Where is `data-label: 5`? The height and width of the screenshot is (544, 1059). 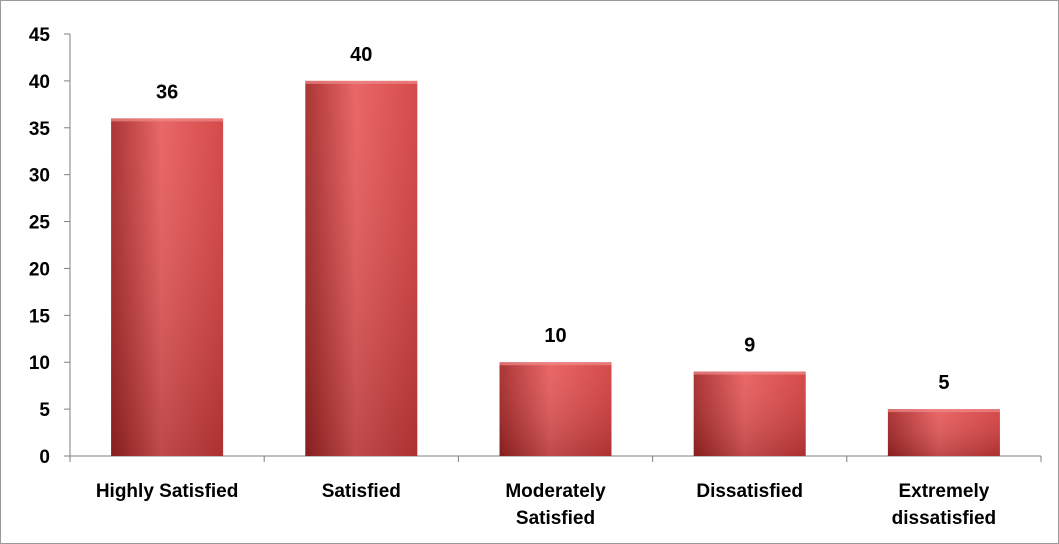 data-label: 5 is located at coordinates (943, 383).